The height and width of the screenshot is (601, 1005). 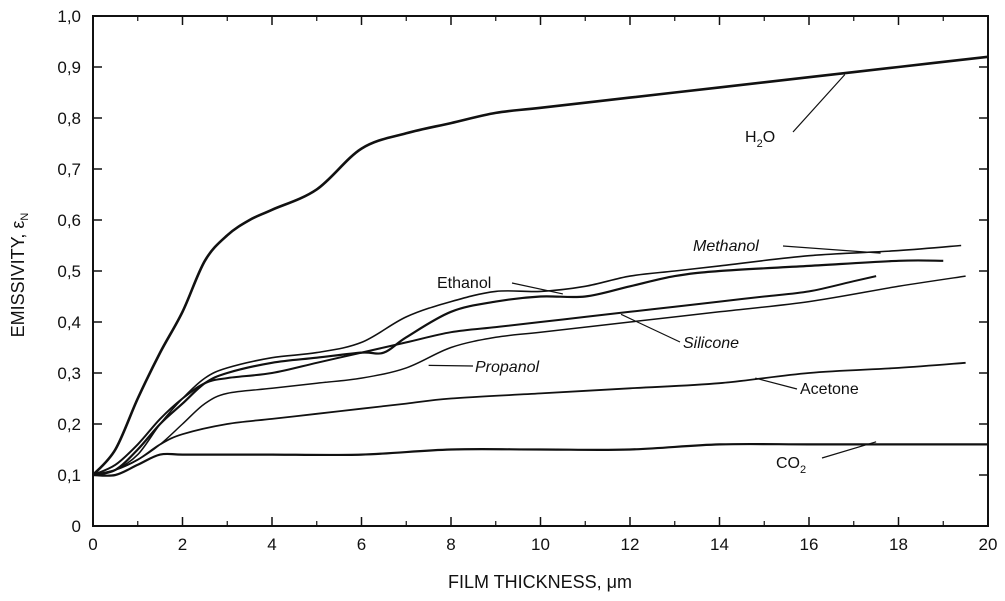 What do you see at coordinates (69, 424) in the screenshot?
I see `y-tick-label: 0,2` at bounding box center [69, 424].